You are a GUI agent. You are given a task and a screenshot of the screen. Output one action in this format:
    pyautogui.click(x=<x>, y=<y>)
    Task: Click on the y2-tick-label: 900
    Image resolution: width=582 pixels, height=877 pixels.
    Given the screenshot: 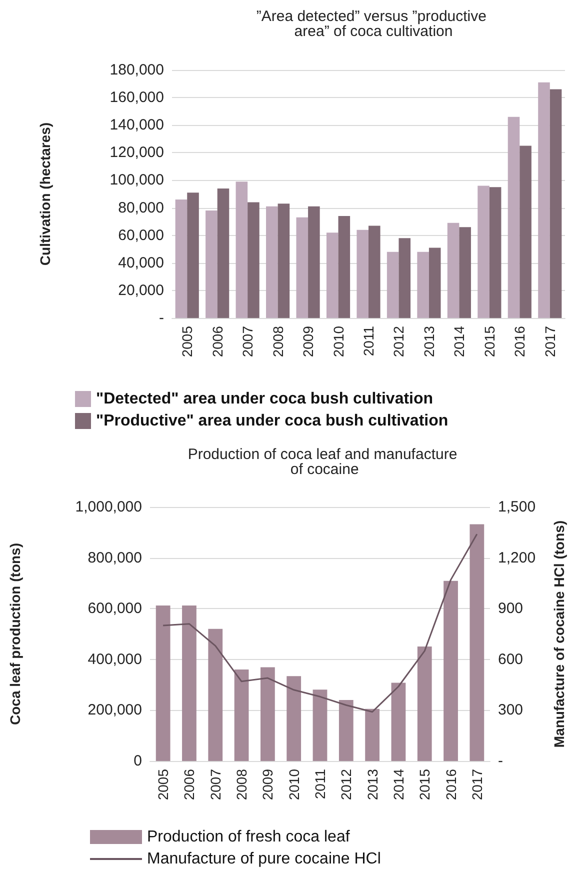 What is the action you would take?
    pyautogui.click(x=511, y=609)
    